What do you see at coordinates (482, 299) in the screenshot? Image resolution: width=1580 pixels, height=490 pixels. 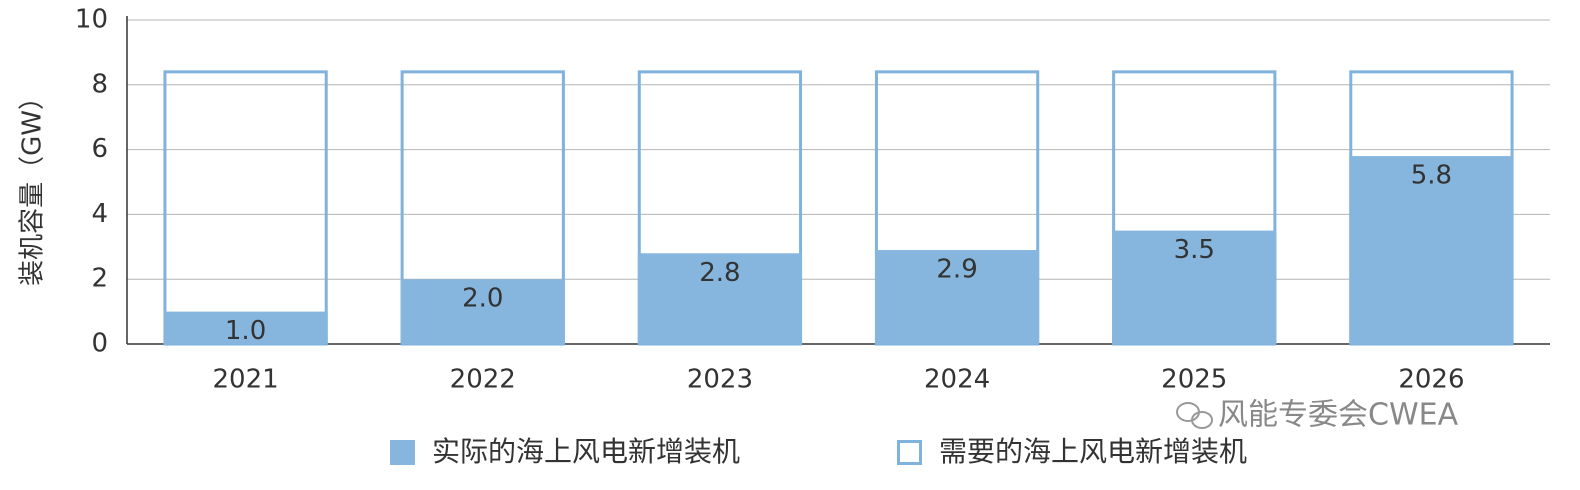 I see `value-label: 2.0` at bounding box center [482, 299].